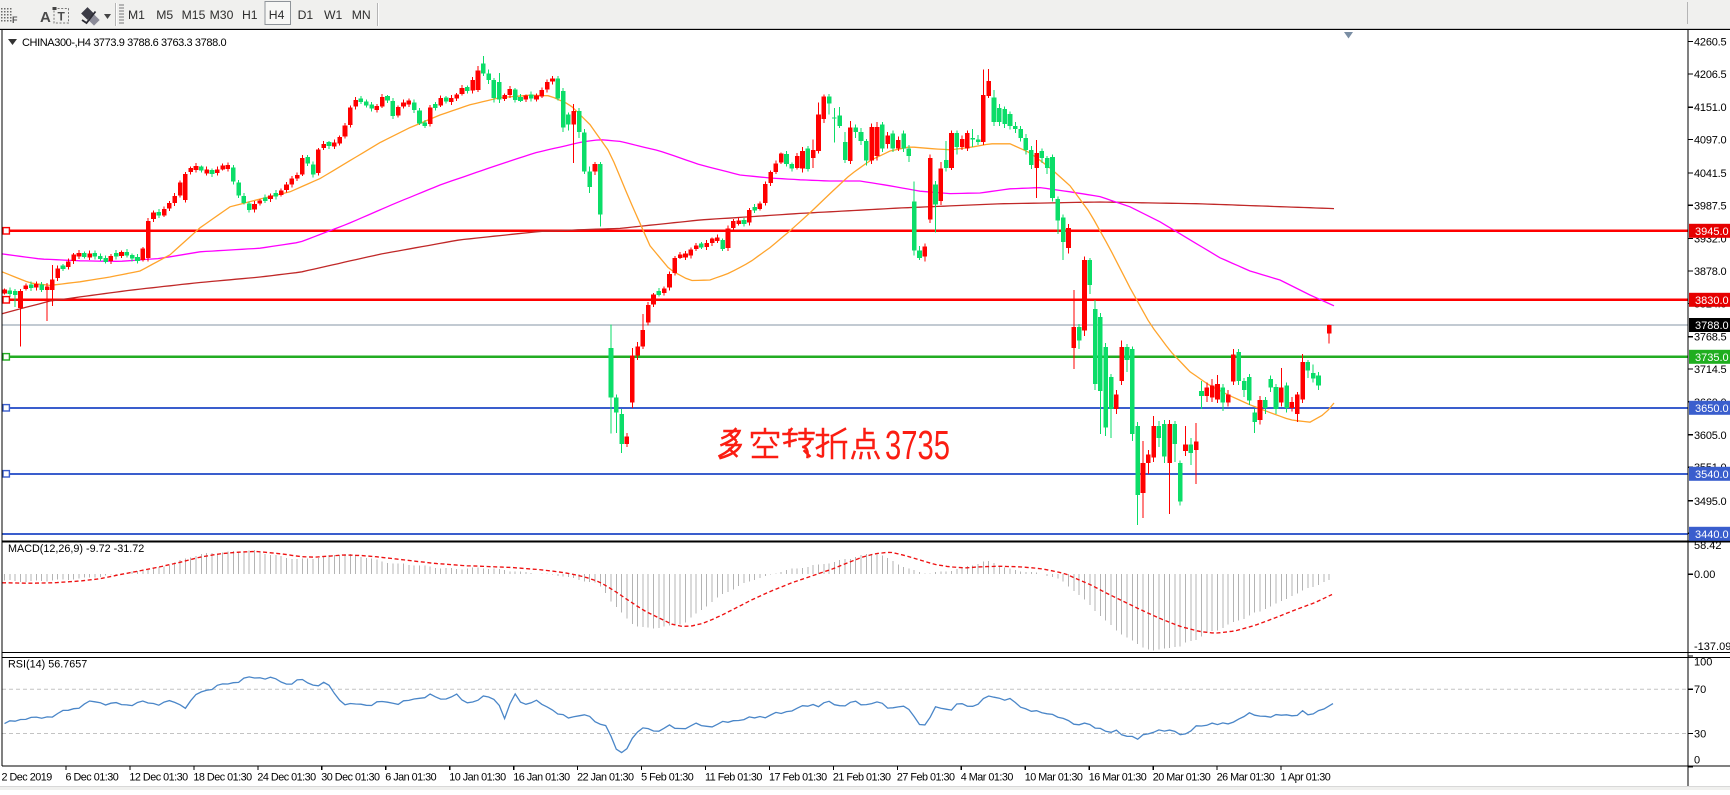  I want to click on svg-text: 3605.0, so click(1710, 436).